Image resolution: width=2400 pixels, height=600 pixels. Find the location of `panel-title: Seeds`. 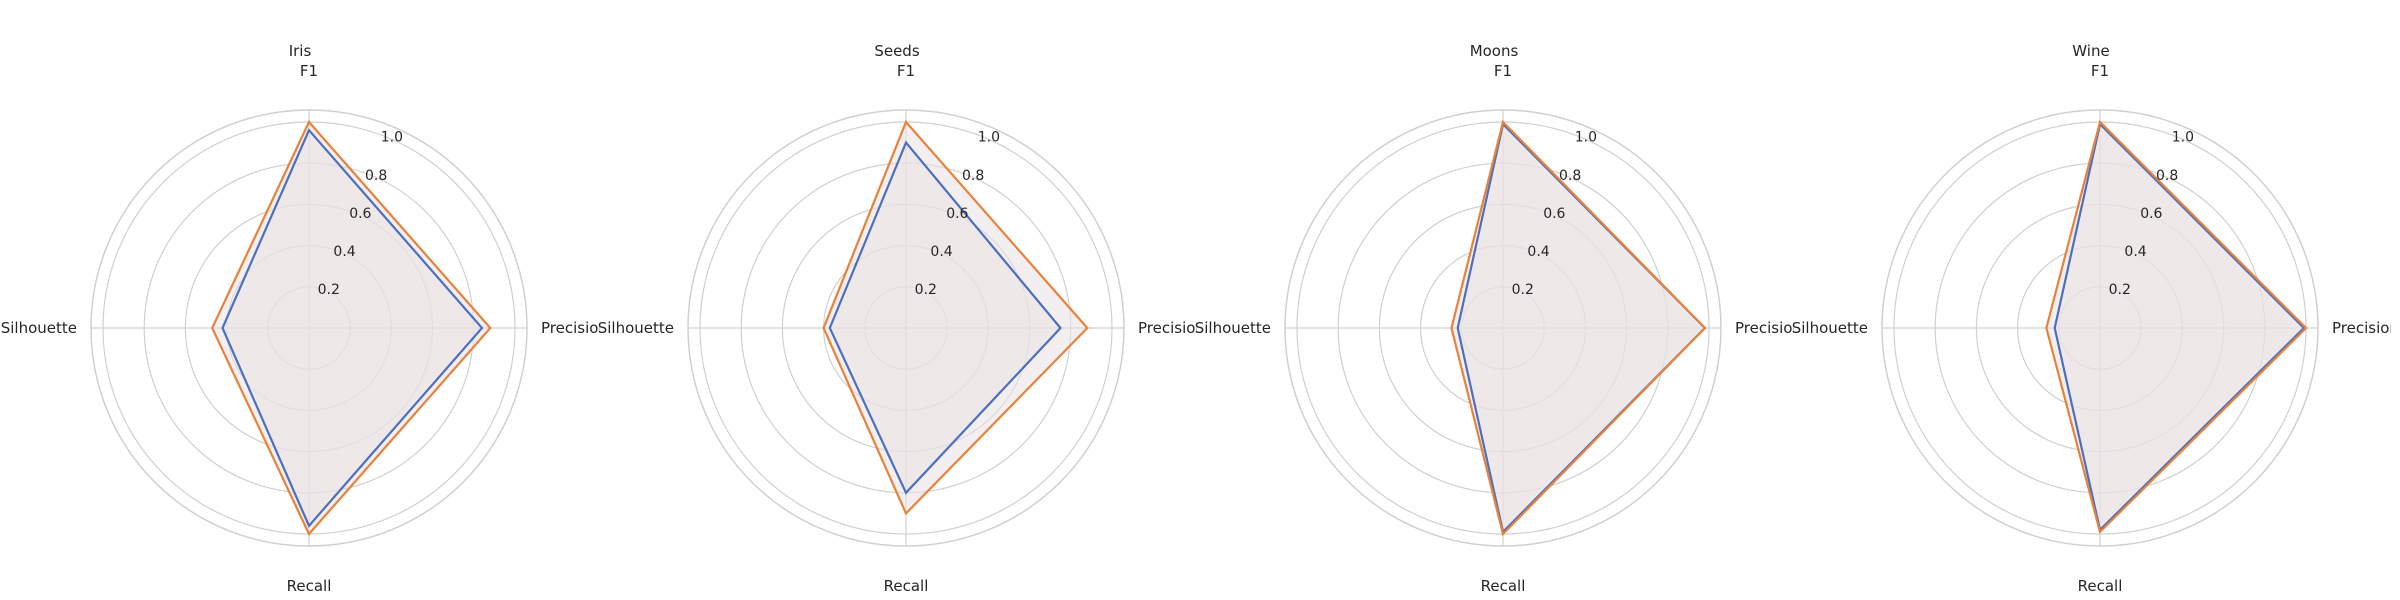

panel-title: Seeds is located at coordinates (897, 51).